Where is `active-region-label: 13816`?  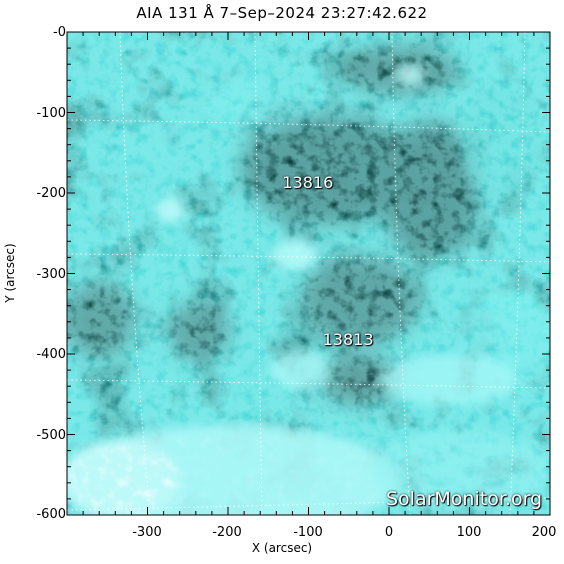
active-region-label: 13816 is located at coordinates (308, 182).